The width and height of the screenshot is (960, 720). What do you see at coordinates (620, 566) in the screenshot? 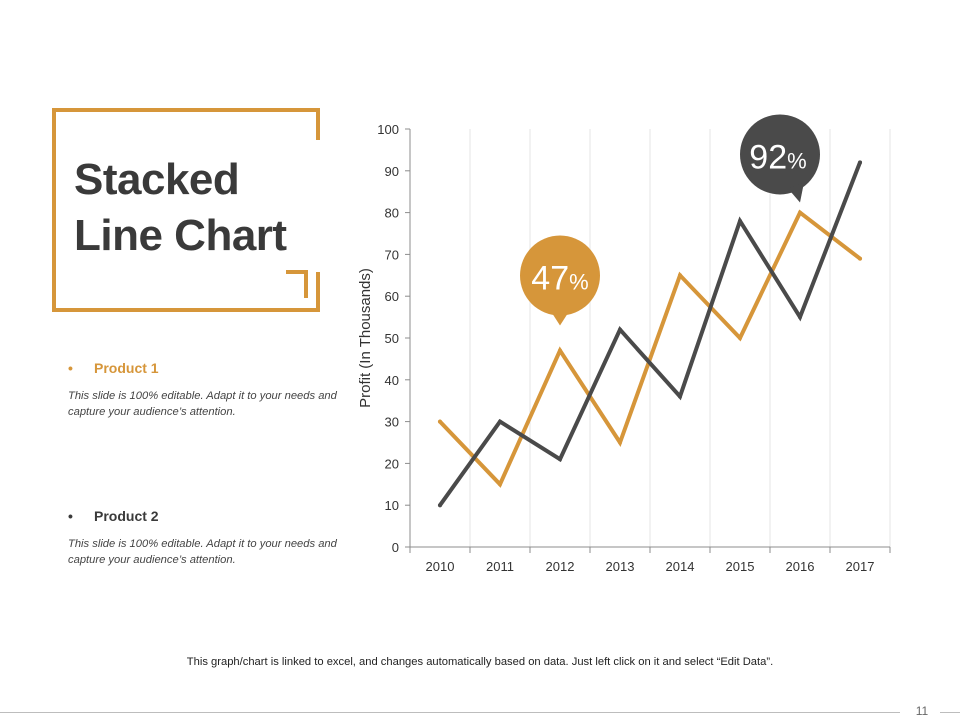
I see `x-tick-label: 2013` at bounding box center [620, 566].